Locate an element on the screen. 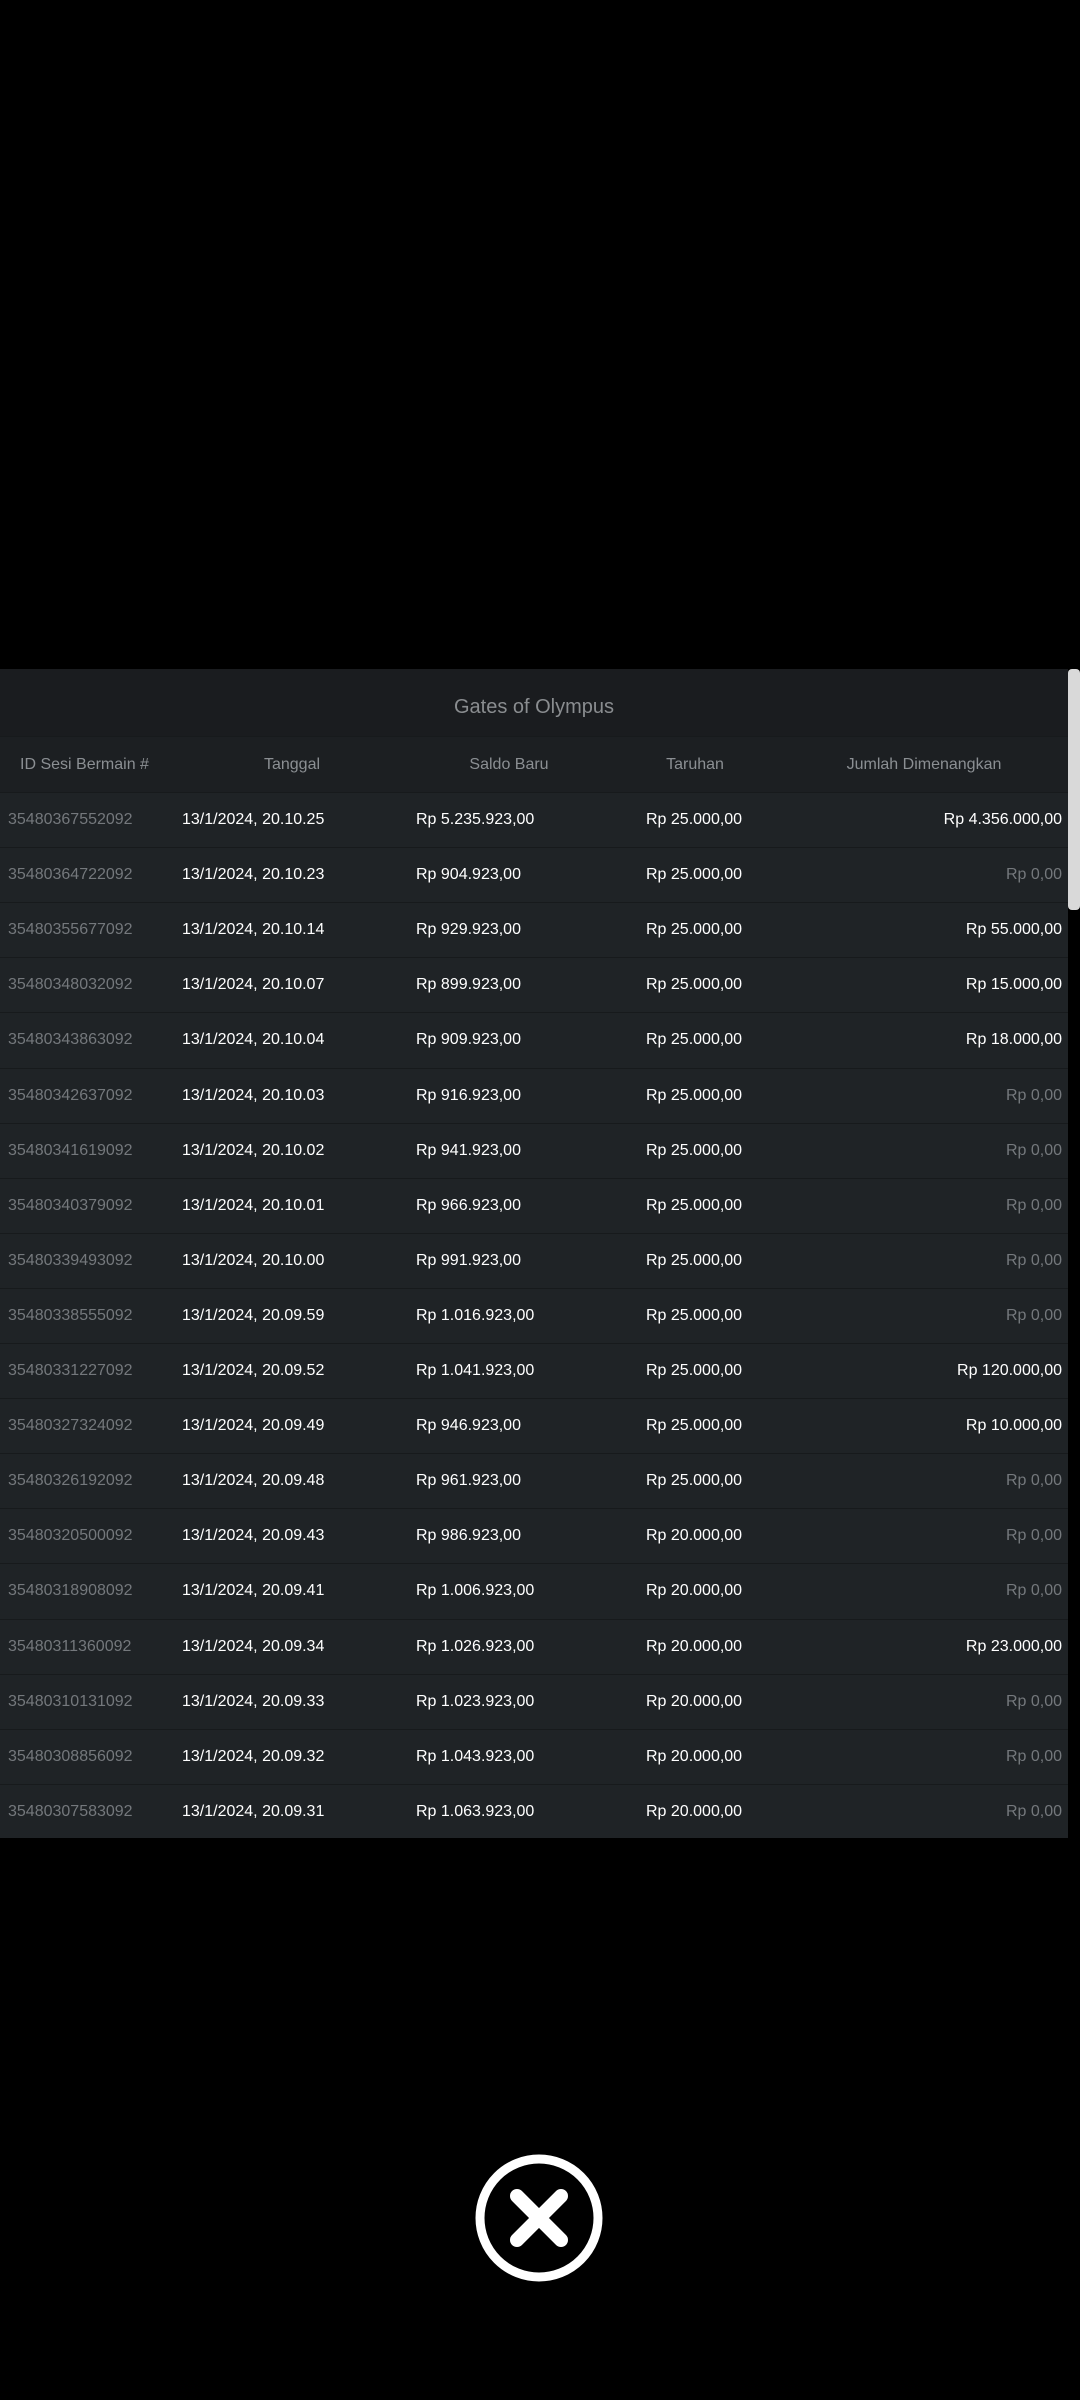 The height and width of the screenshot is (2400, 1080). cell: Rp 1.006.923,00 is located at coordinates (475, 1591).